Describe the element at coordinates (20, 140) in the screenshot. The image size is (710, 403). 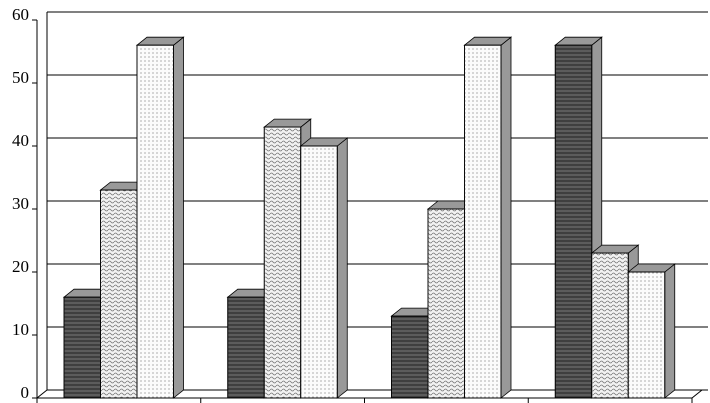
I see `y-tick-label: 40` at that location.